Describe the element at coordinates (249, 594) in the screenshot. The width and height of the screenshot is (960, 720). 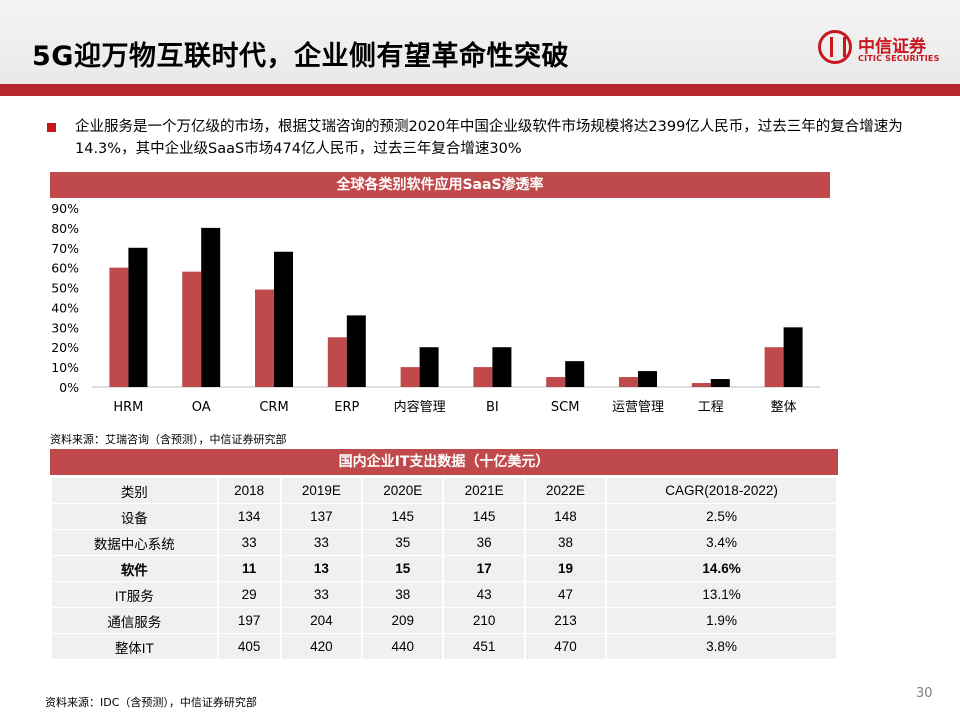
I see `table-cell: 29` at that location.